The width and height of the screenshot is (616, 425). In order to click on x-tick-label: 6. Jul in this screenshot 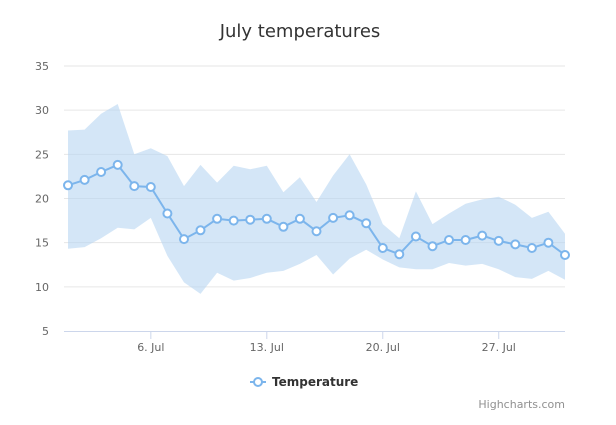, I will do `click(150, 347)`.